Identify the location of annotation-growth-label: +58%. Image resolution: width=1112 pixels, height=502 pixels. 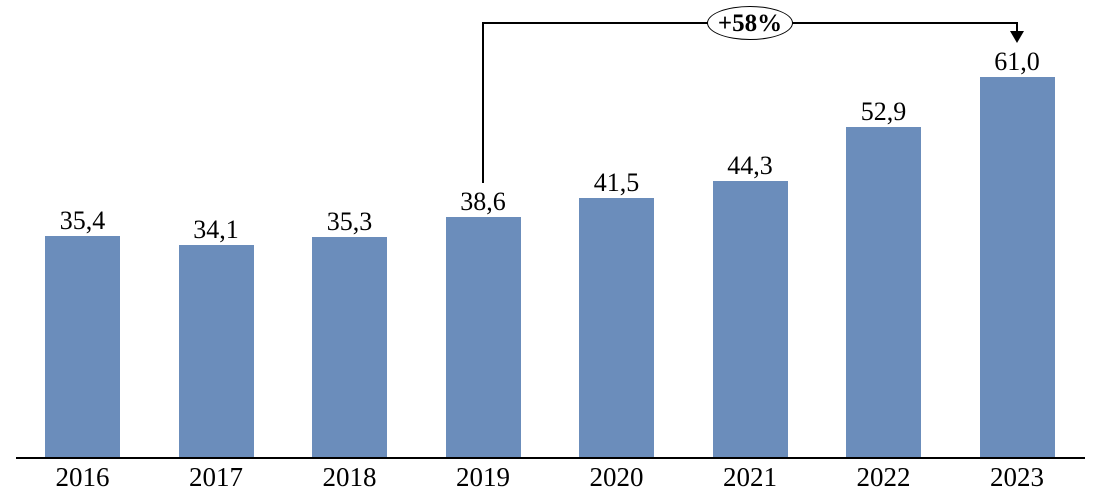
(750, 23).